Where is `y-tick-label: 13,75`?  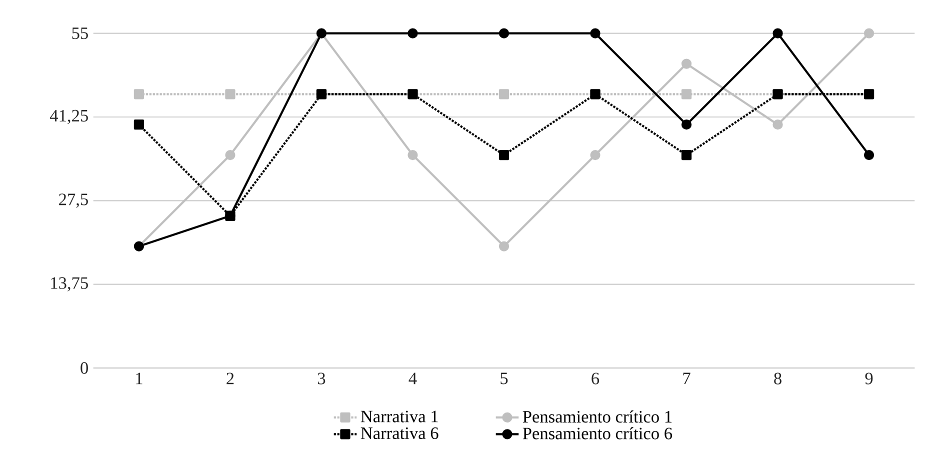 y-tick-label: 13,75 is located at coordinates (69, 284).